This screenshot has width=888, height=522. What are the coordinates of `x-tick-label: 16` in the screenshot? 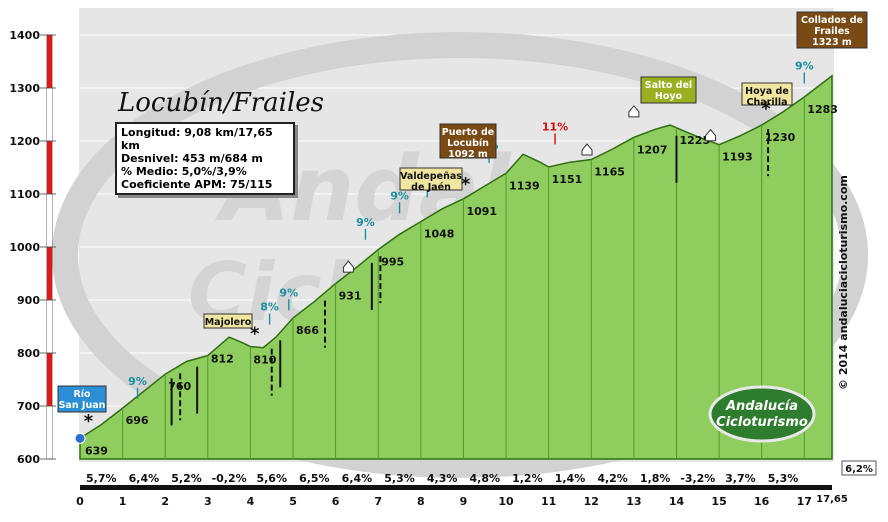 It's located at (762, 501).